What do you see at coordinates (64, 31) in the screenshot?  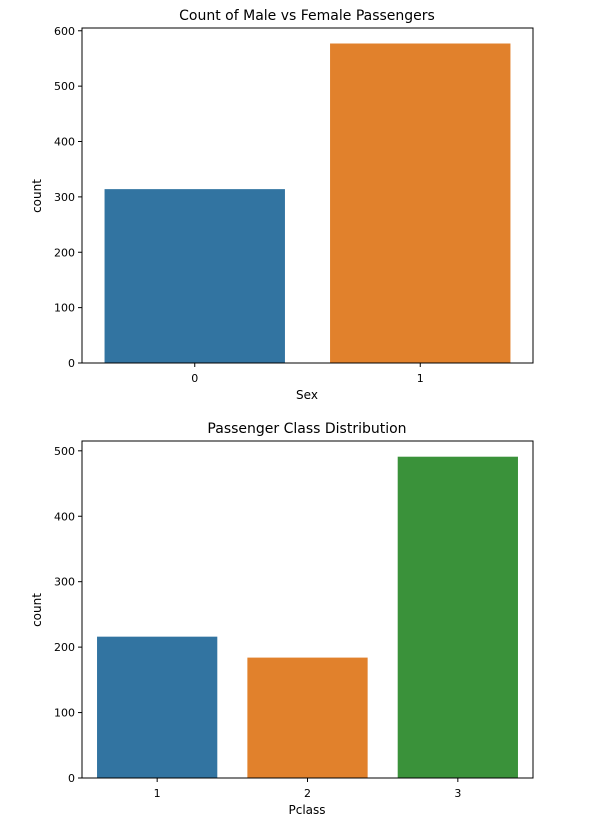 I see `y-tick-label: 600` at bounding box center [64, 31].